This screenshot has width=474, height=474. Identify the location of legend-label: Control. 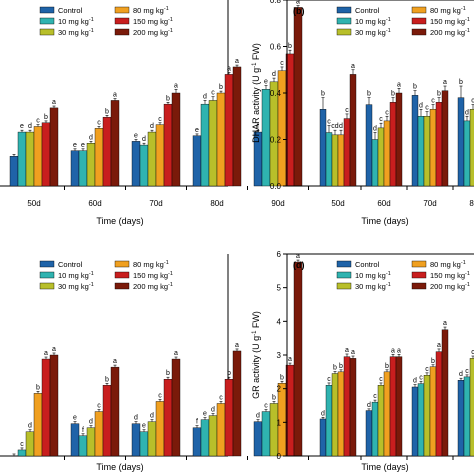
(70, 10).